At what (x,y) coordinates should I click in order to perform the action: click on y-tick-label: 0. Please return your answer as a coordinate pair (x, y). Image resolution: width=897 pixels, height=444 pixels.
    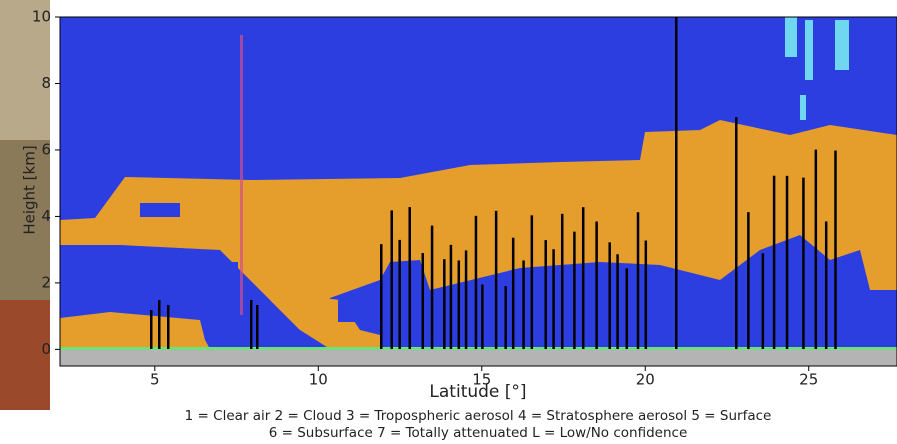
    Looking at the image, I should click on (46, 349).